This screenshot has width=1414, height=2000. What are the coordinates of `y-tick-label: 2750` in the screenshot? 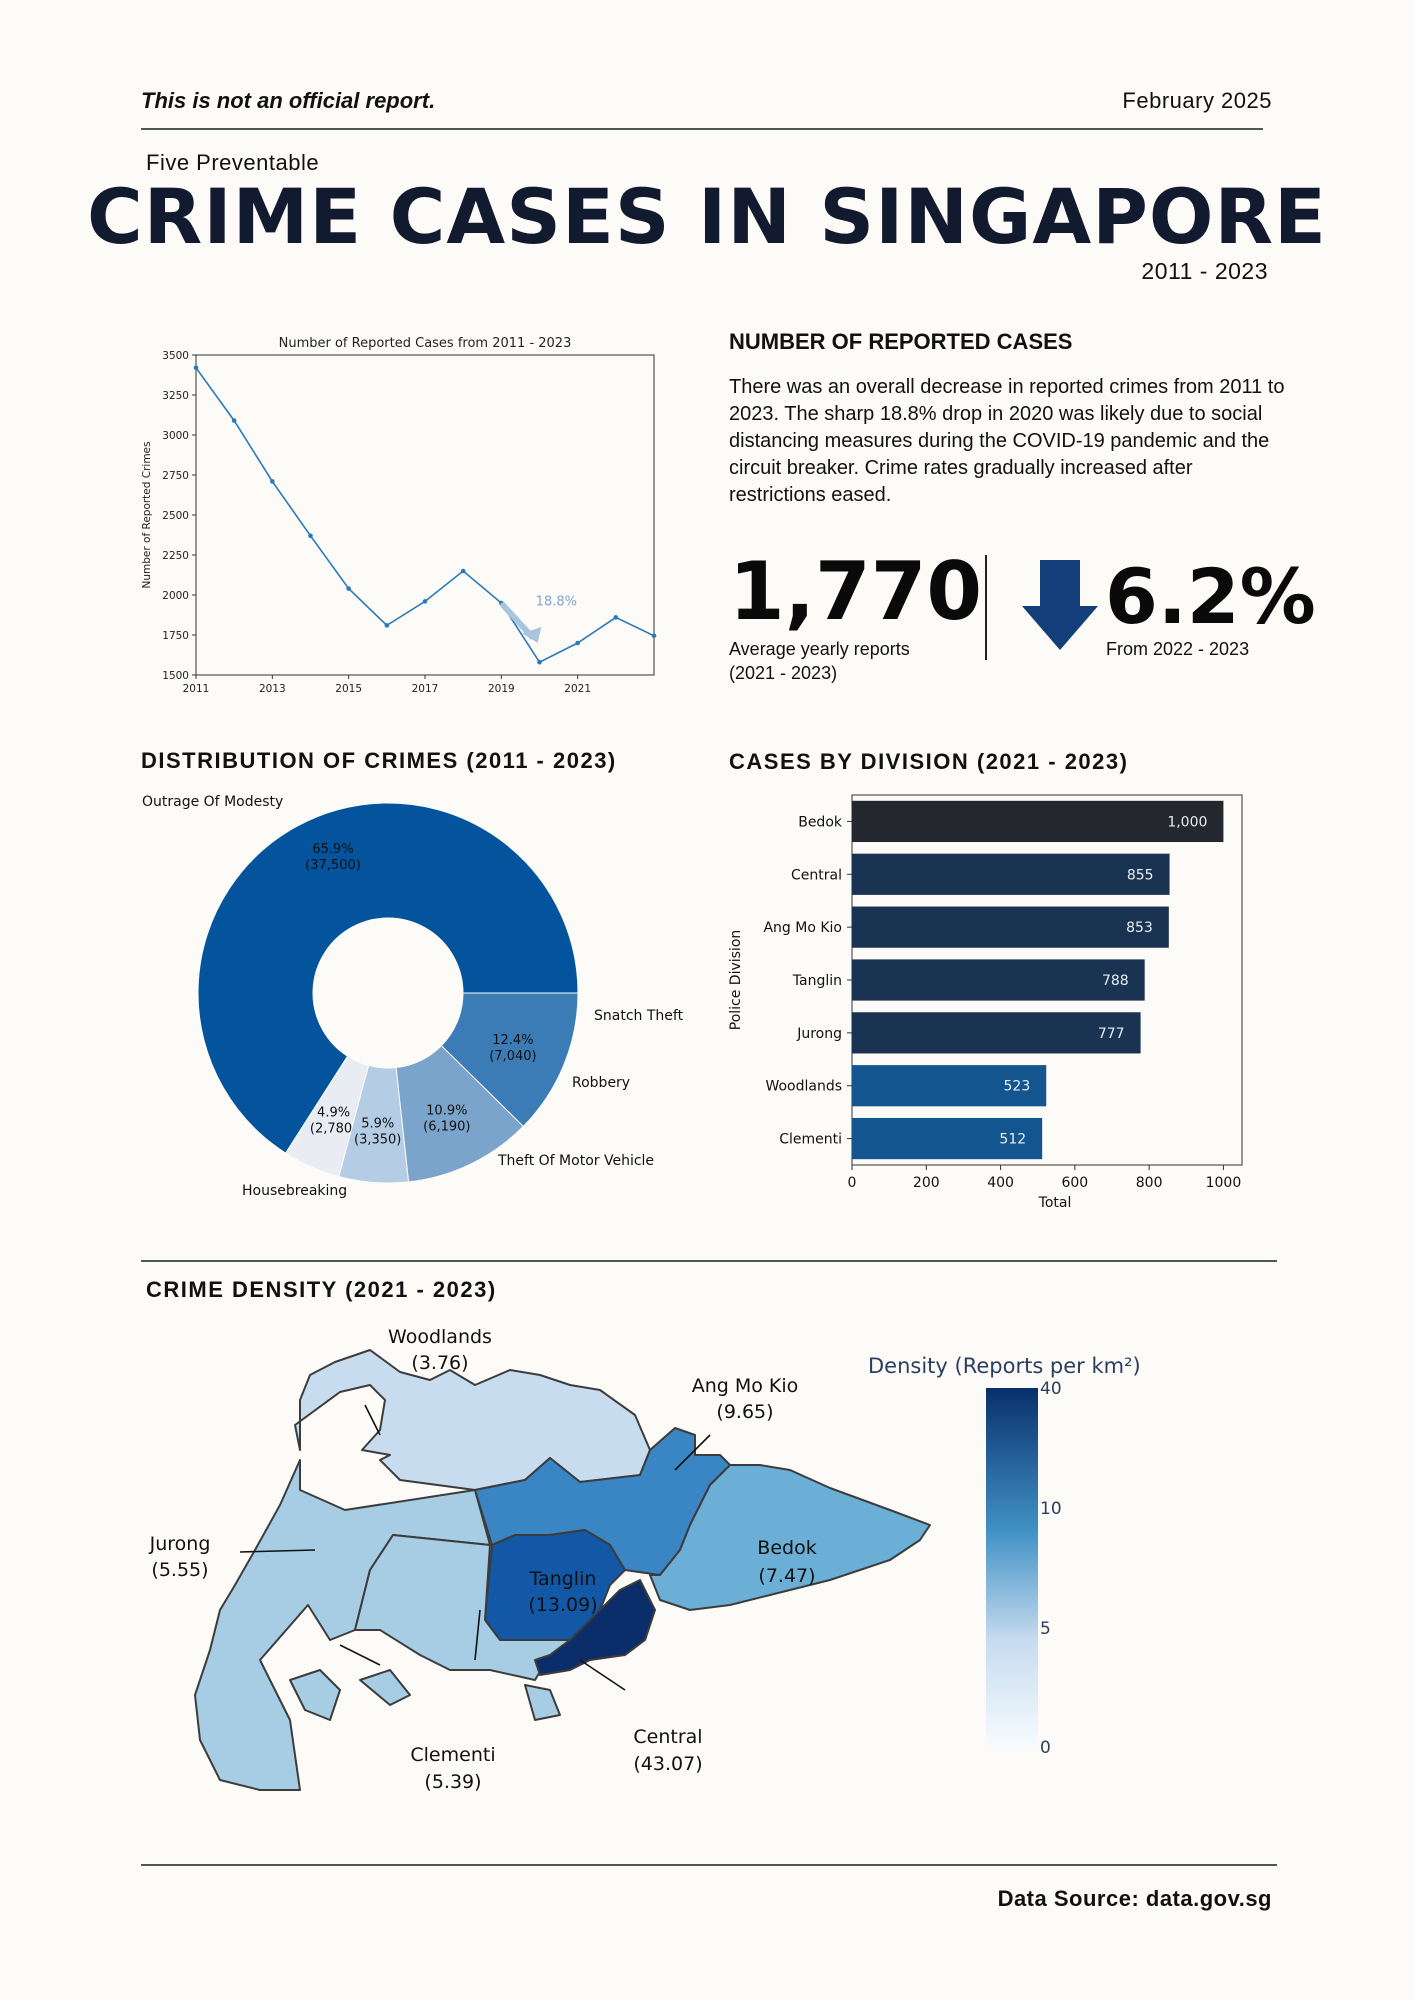 It's located at (175, 476).